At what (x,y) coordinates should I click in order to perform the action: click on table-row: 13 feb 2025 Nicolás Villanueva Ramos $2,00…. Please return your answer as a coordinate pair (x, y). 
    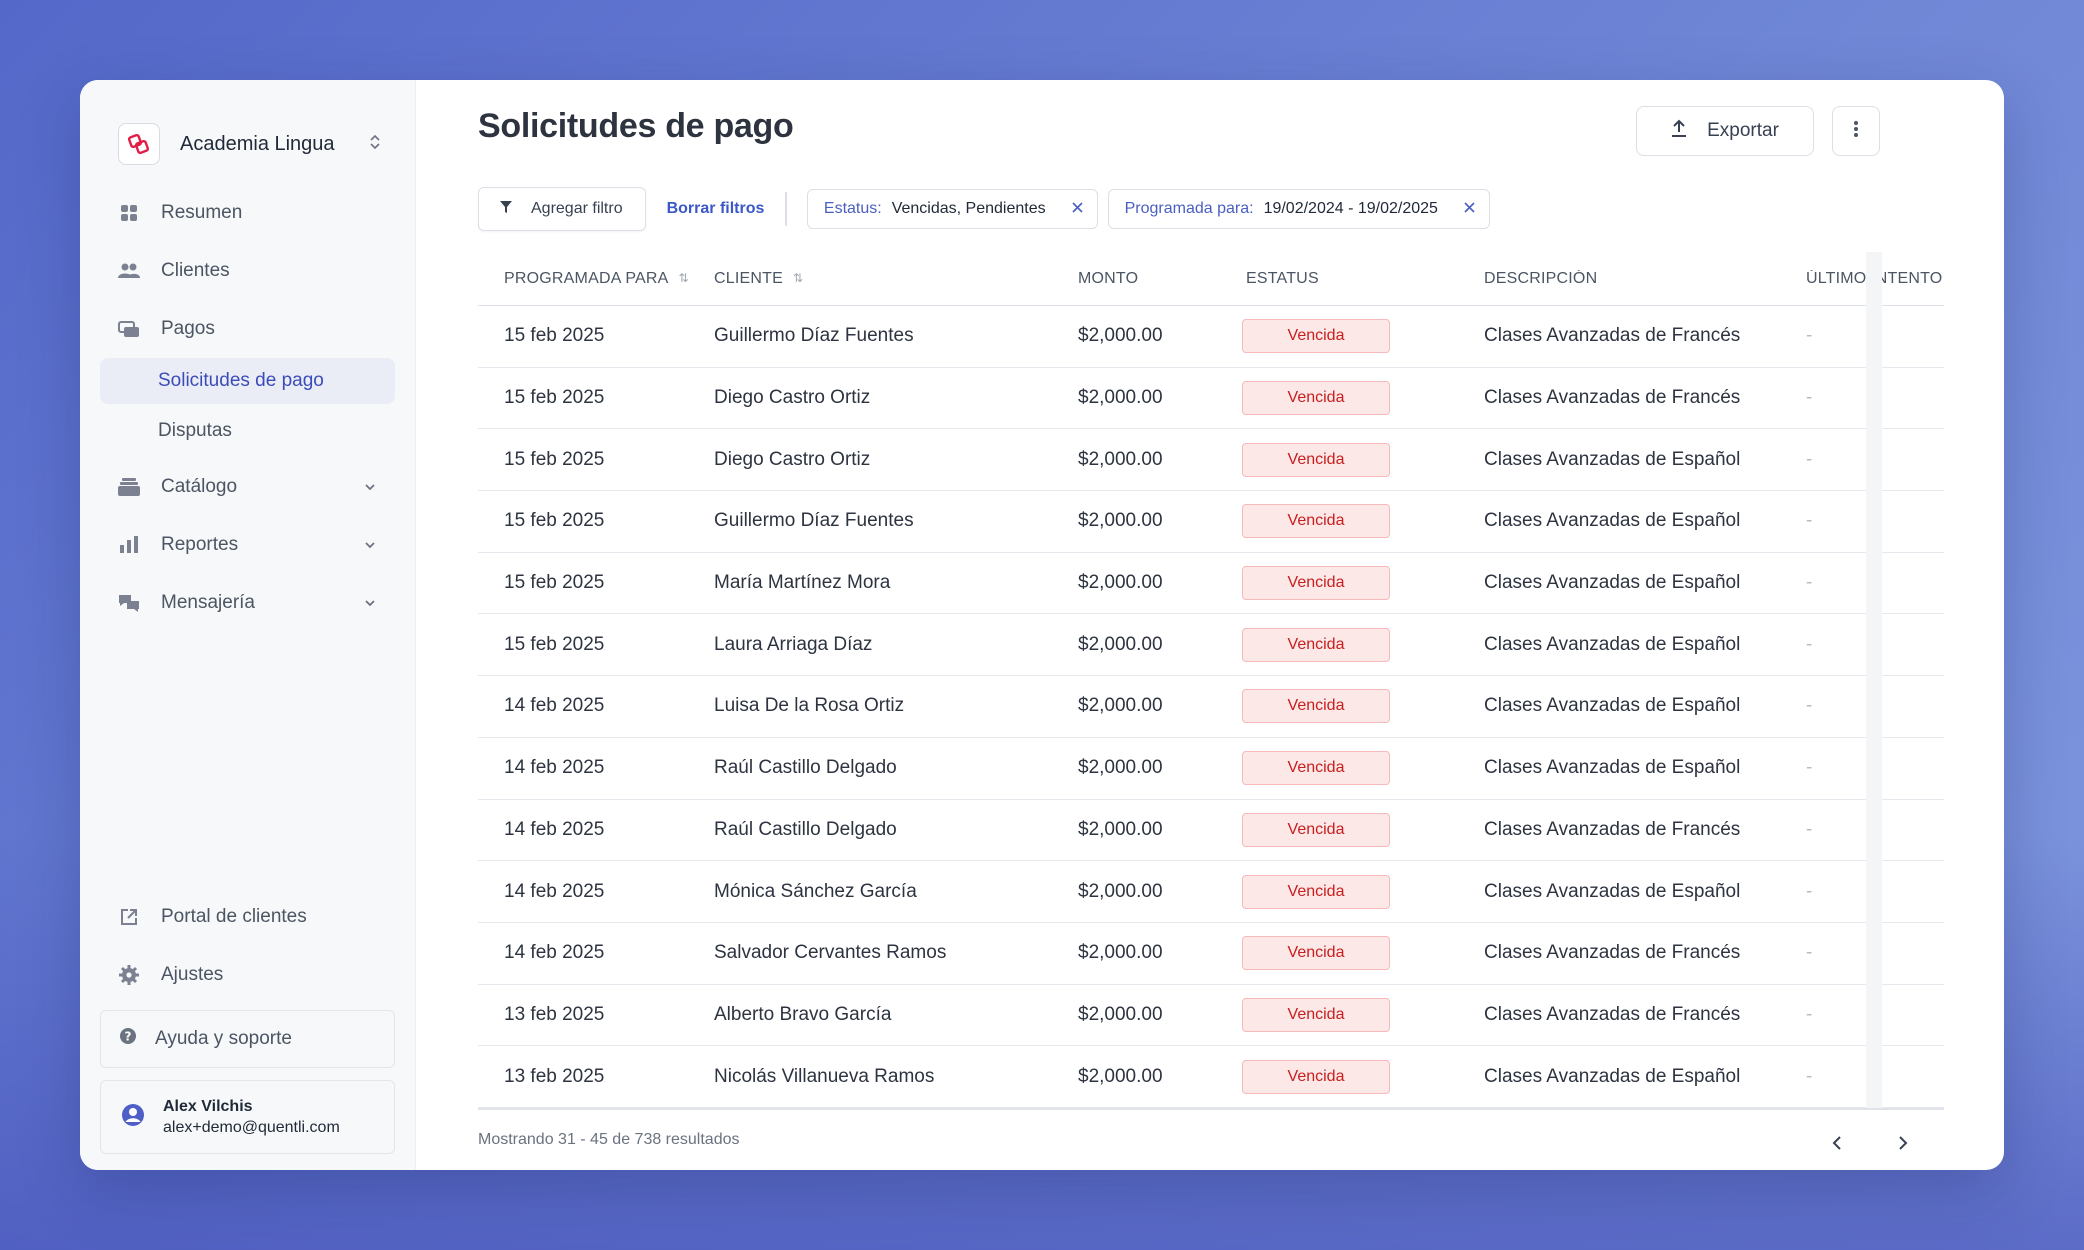
    Looking at the image, I should click on (1211, 1077).